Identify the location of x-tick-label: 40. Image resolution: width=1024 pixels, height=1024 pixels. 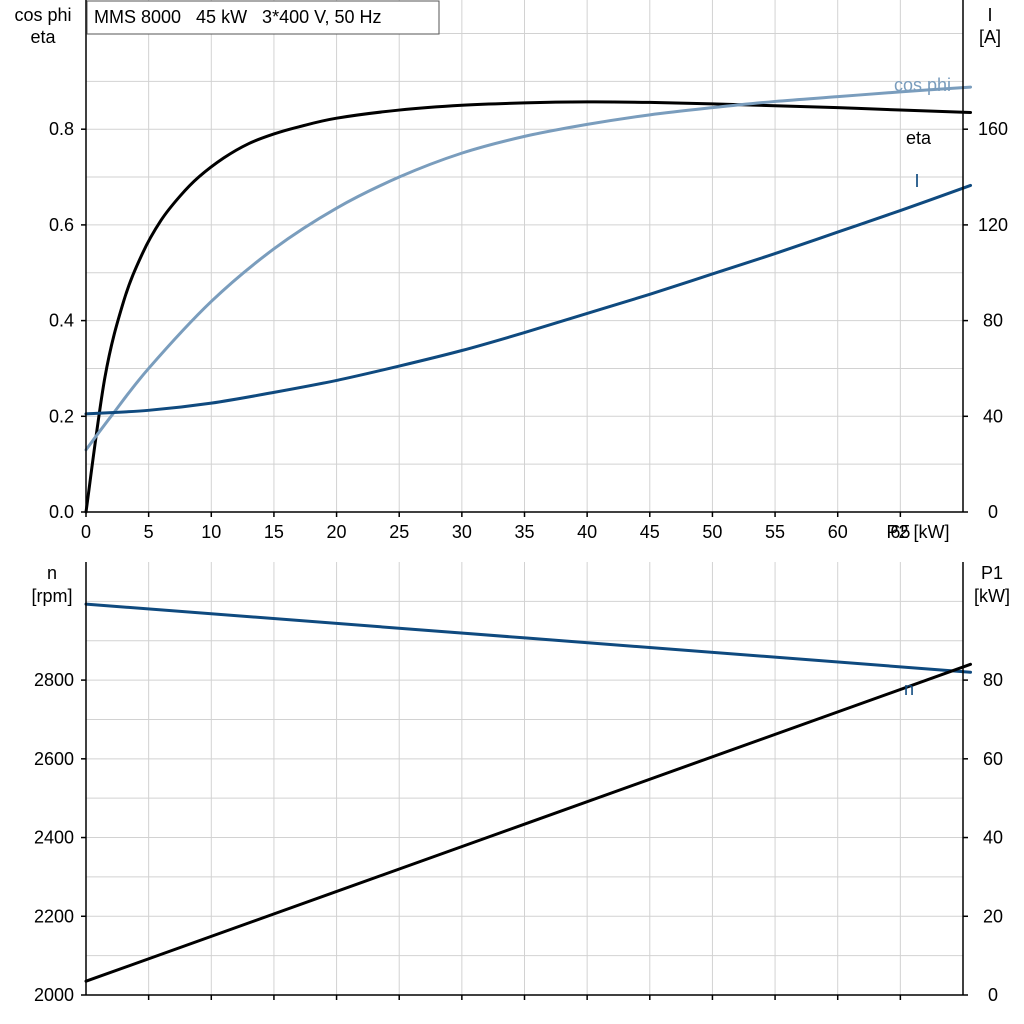
(587, 532).